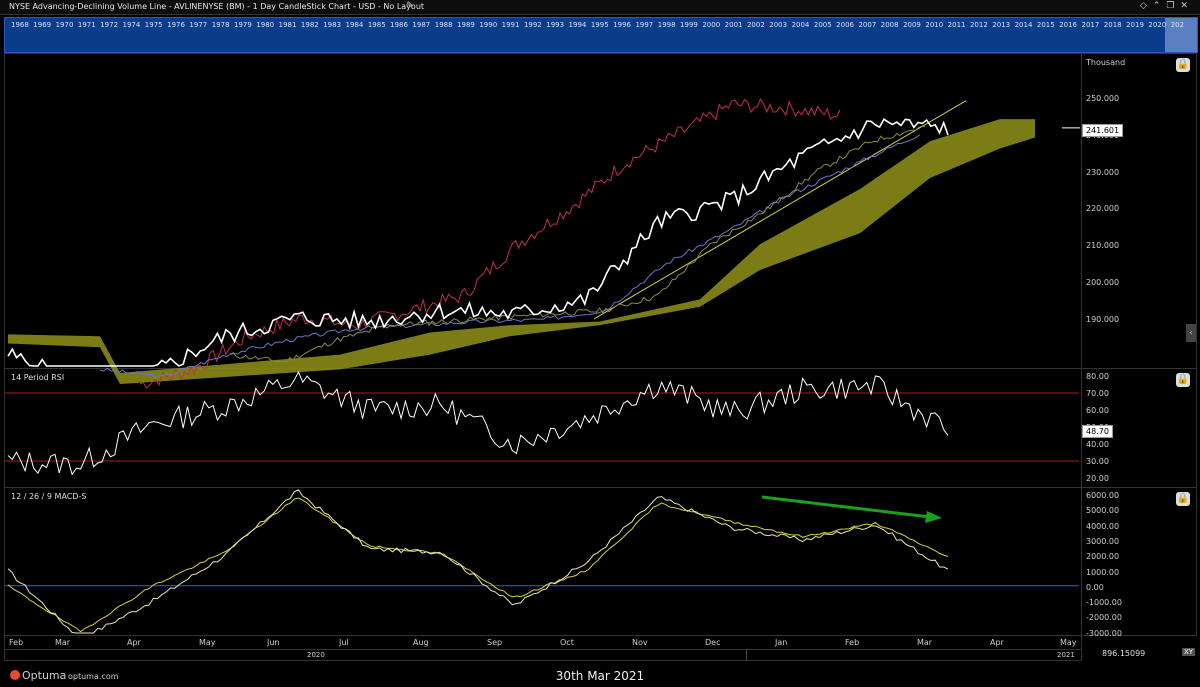 The image size is (1200, 687). I want to click on axis-tick-label: -2000.00, so click(1104, 618).